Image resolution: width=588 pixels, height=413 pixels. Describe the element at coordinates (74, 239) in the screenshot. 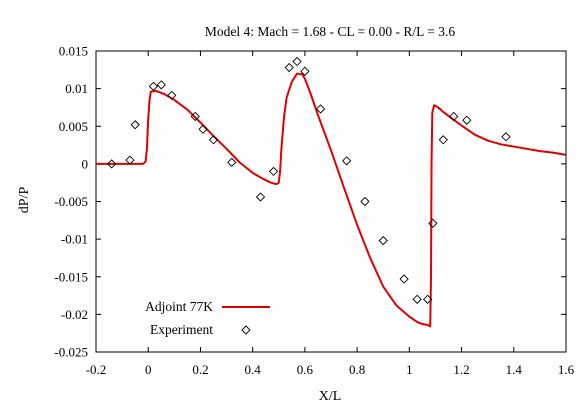

I see `y-tick-label: -0.01` at that location.